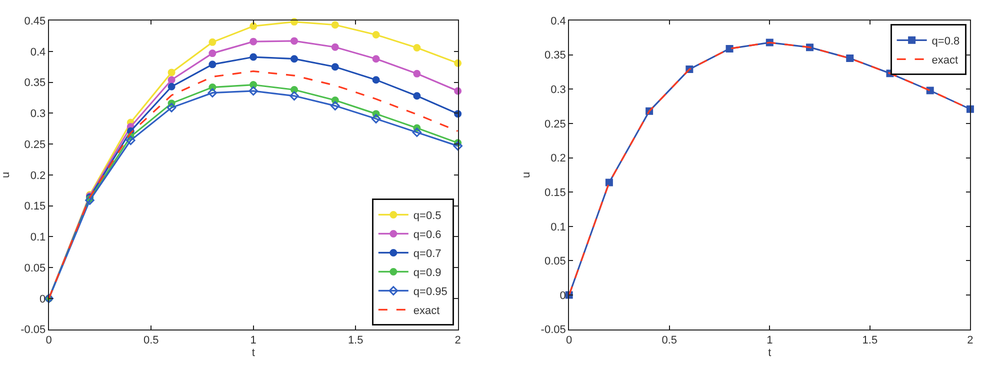 This screenshot has width=982, height=374. What do you see at coordinates (35, 21) in the screenshot?
I see `y-tick-label: 0.45` at bounding box center [35, 21].